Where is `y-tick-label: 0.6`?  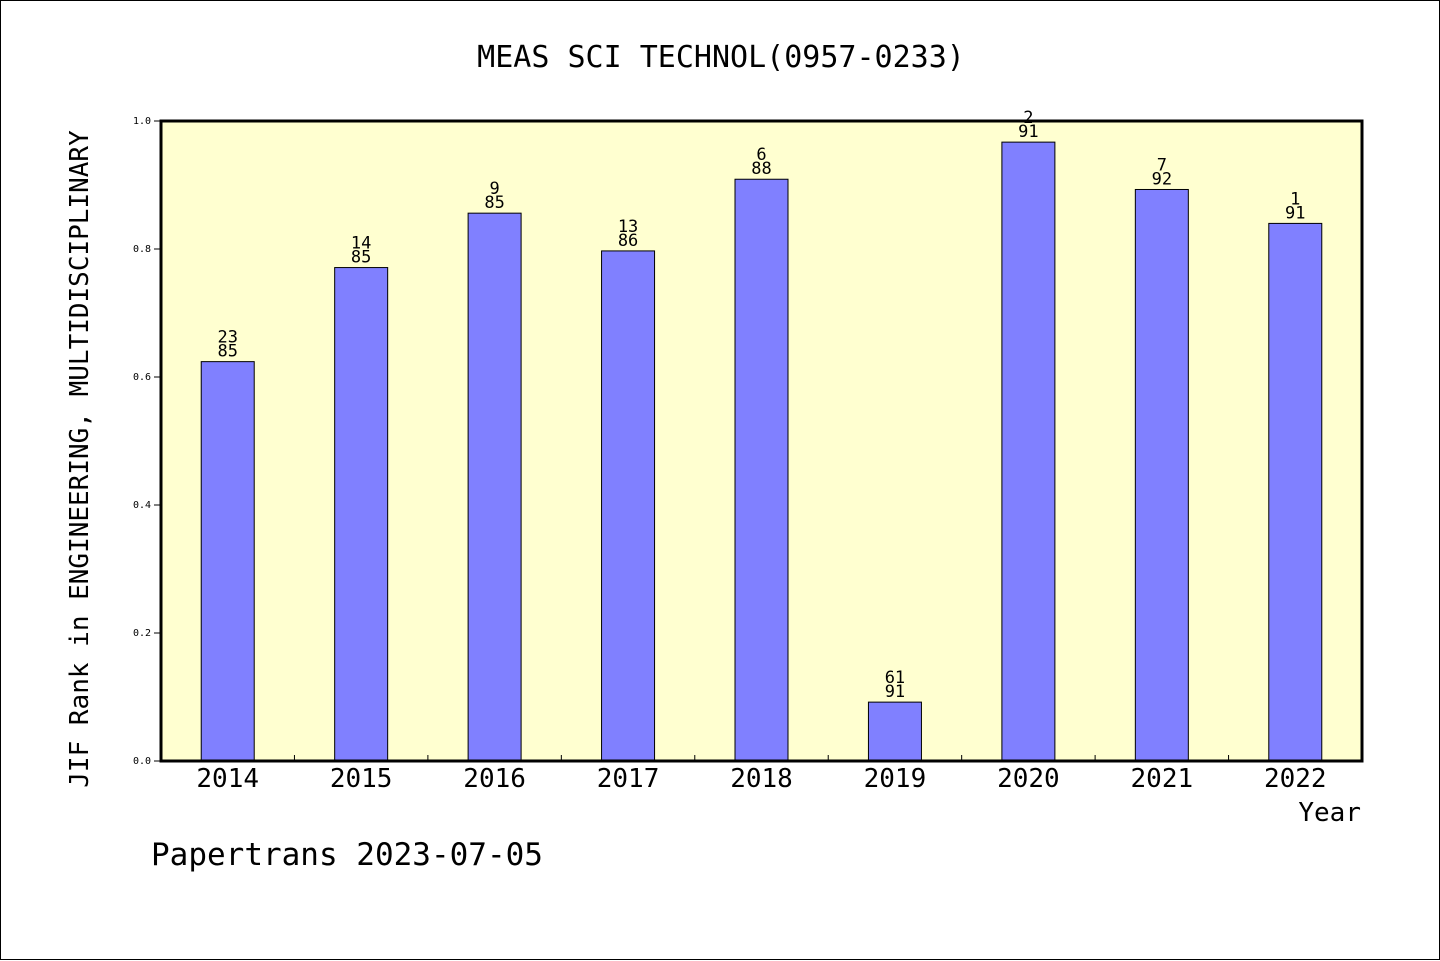 y-tick-label: 0.6 is located at coordinates (142, 377).